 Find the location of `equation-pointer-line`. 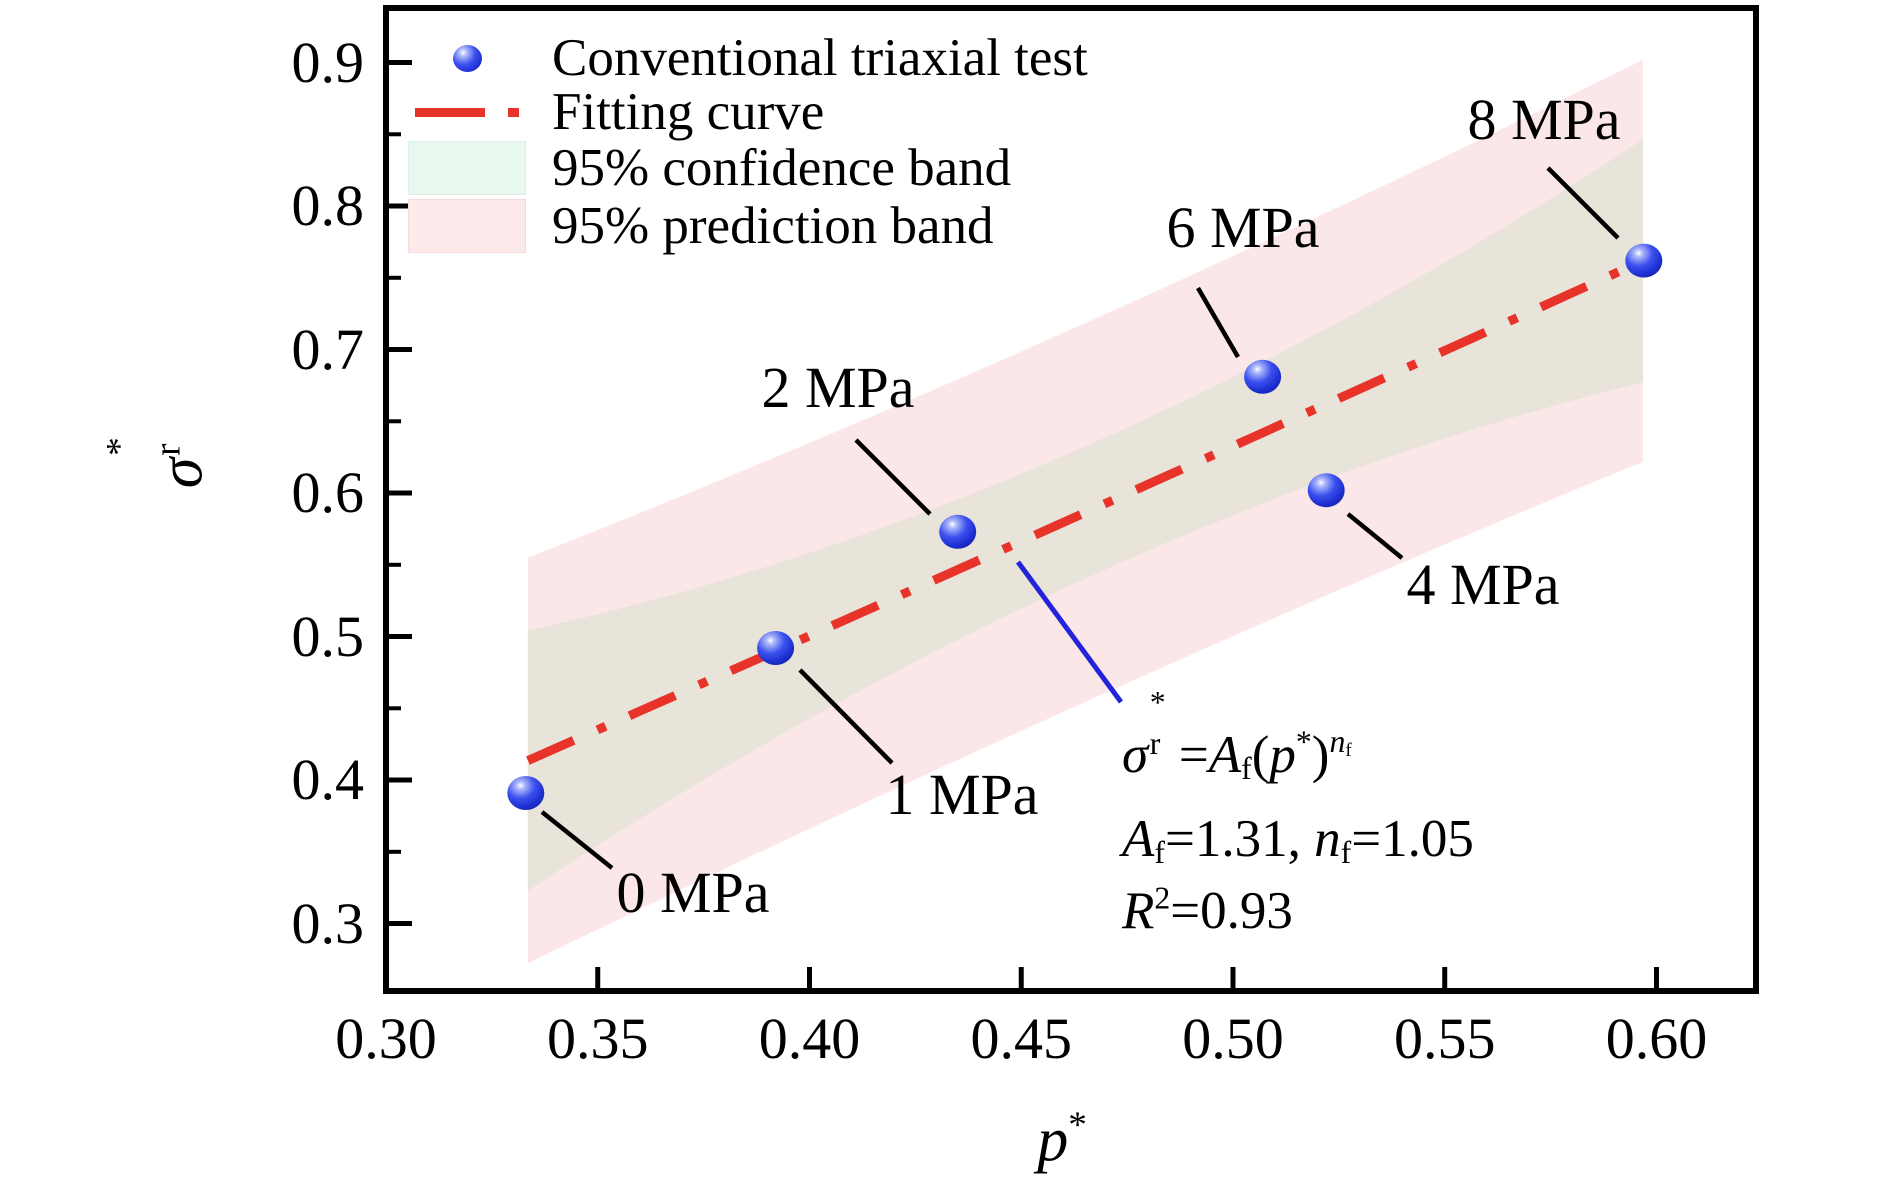

equation-pointer-line is located at coordinates (1069, 632).